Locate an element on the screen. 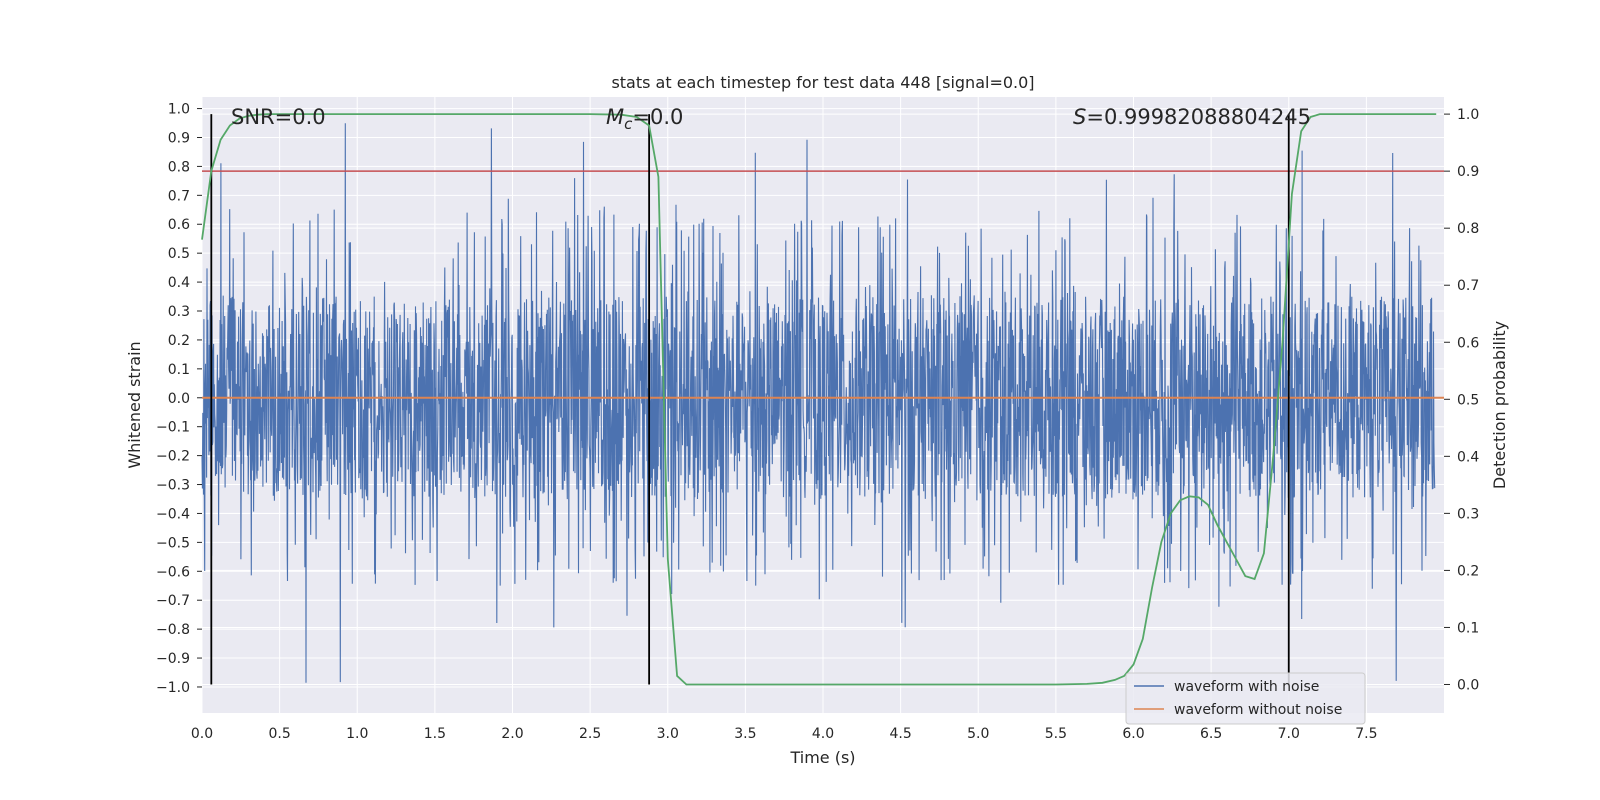 This screenshot has width=1600, height=800. y-left-tick-label: 0.4 is located at coordinates (179, 283).